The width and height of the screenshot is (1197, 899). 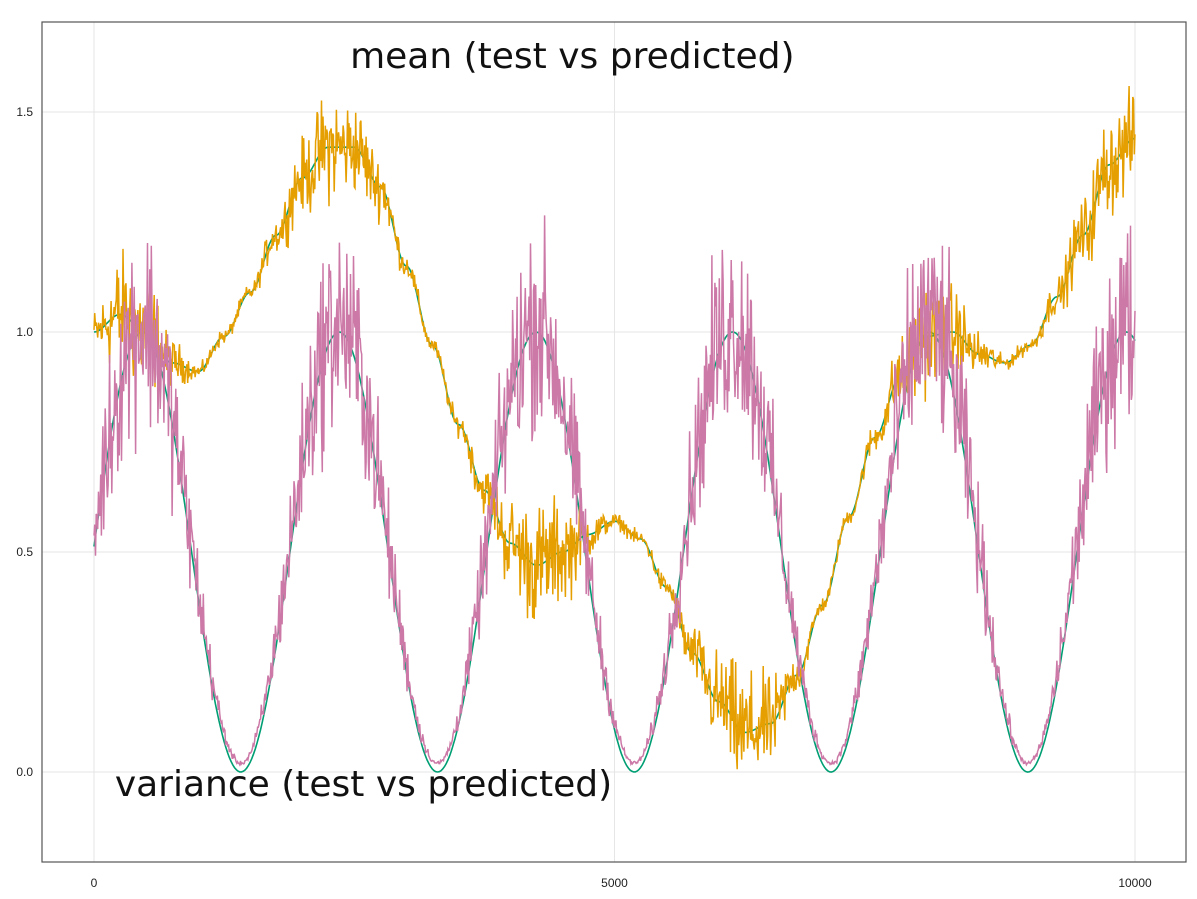 What do you see at coordinates (24, 332) in the screenshot?
I see `y-tick-label: 1.0` at bounding box center [24, 332].